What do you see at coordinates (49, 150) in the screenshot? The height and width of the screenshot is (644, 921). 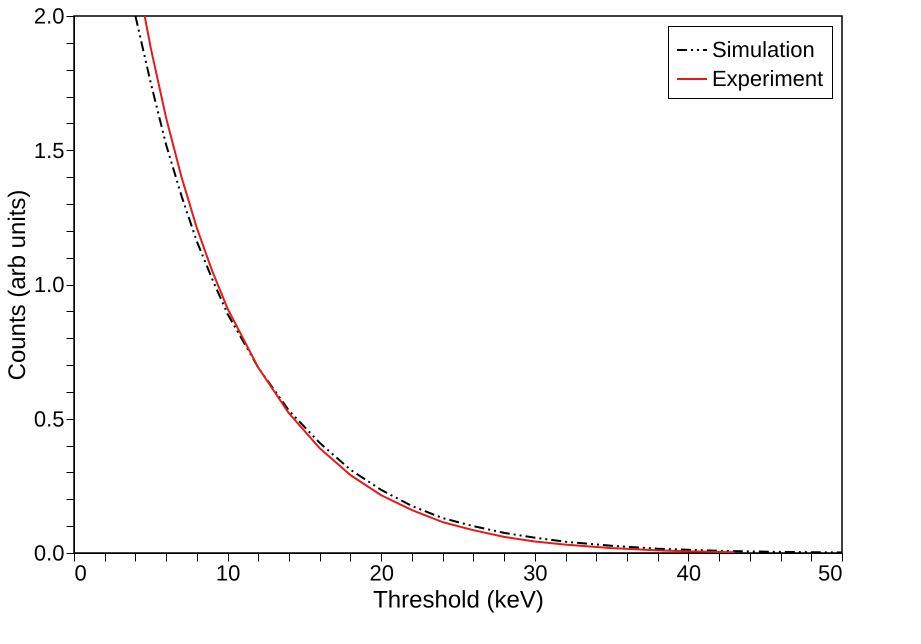 I see `y-tick-label: 1.5` at bounding box center [49, 150].